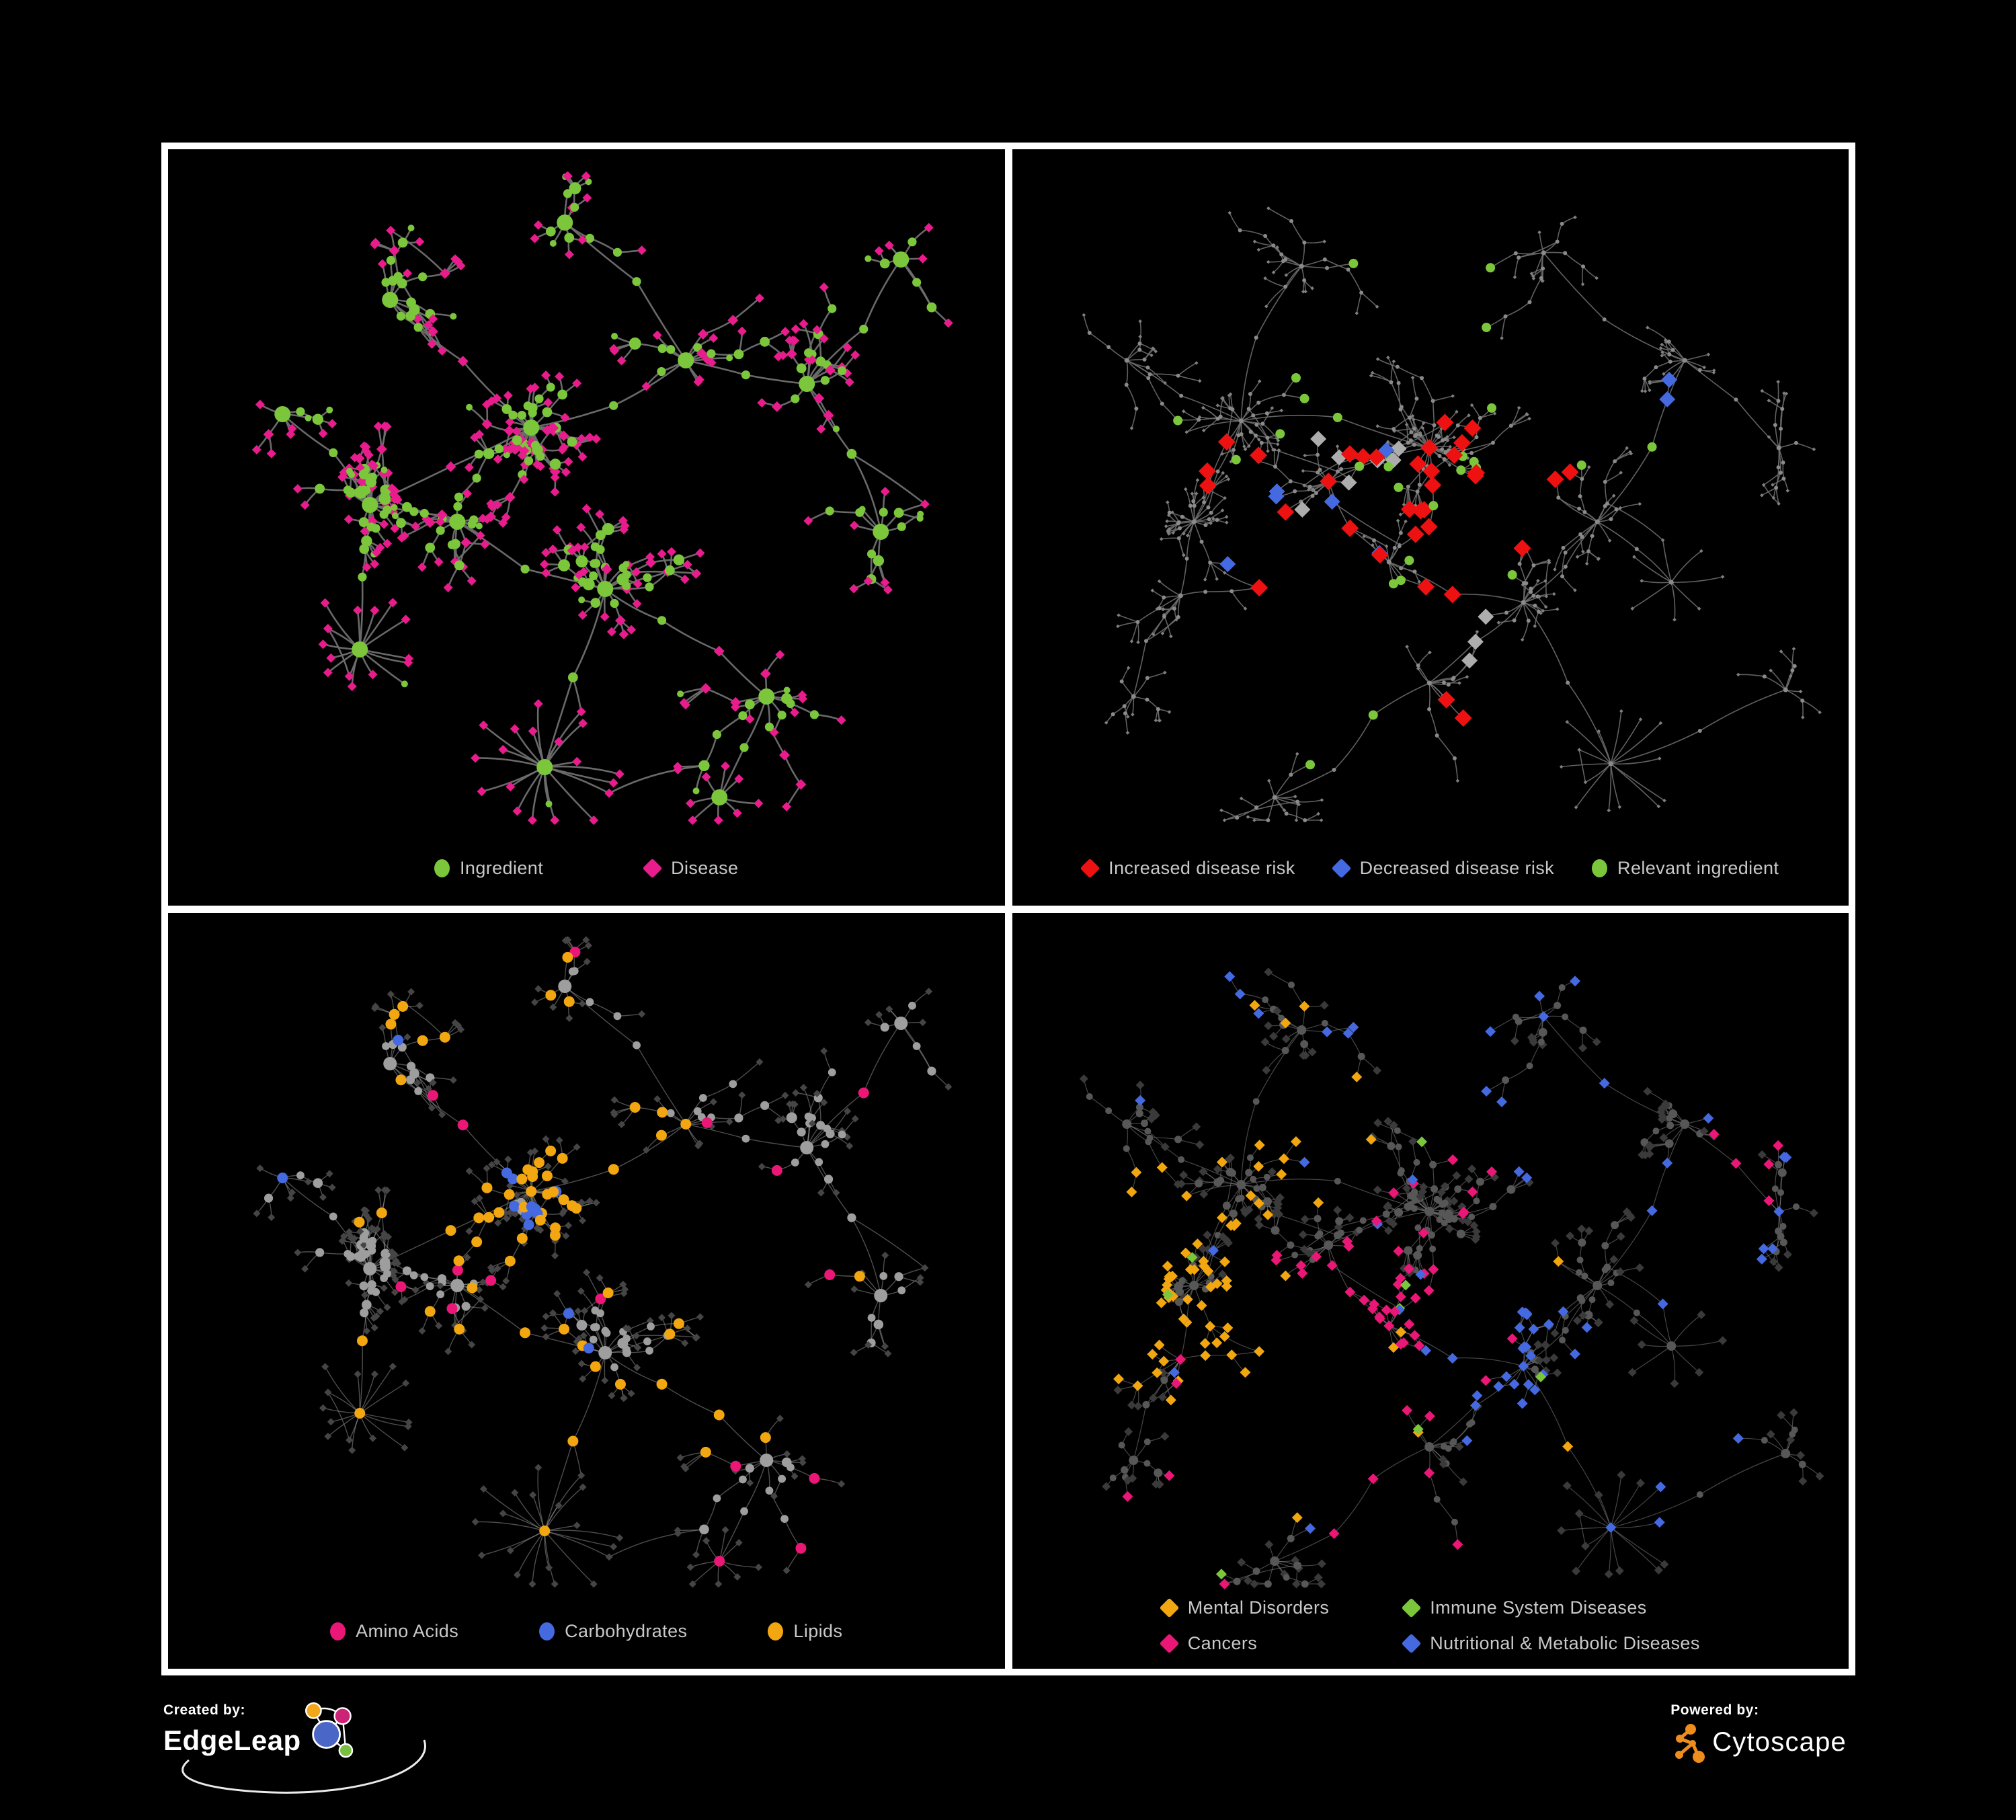 The image size is (2016, 1820). What do you see at coordinates (652, 868) in the screenshot?
I see `disease-swatch-icon` at bounding box center [652, 868].